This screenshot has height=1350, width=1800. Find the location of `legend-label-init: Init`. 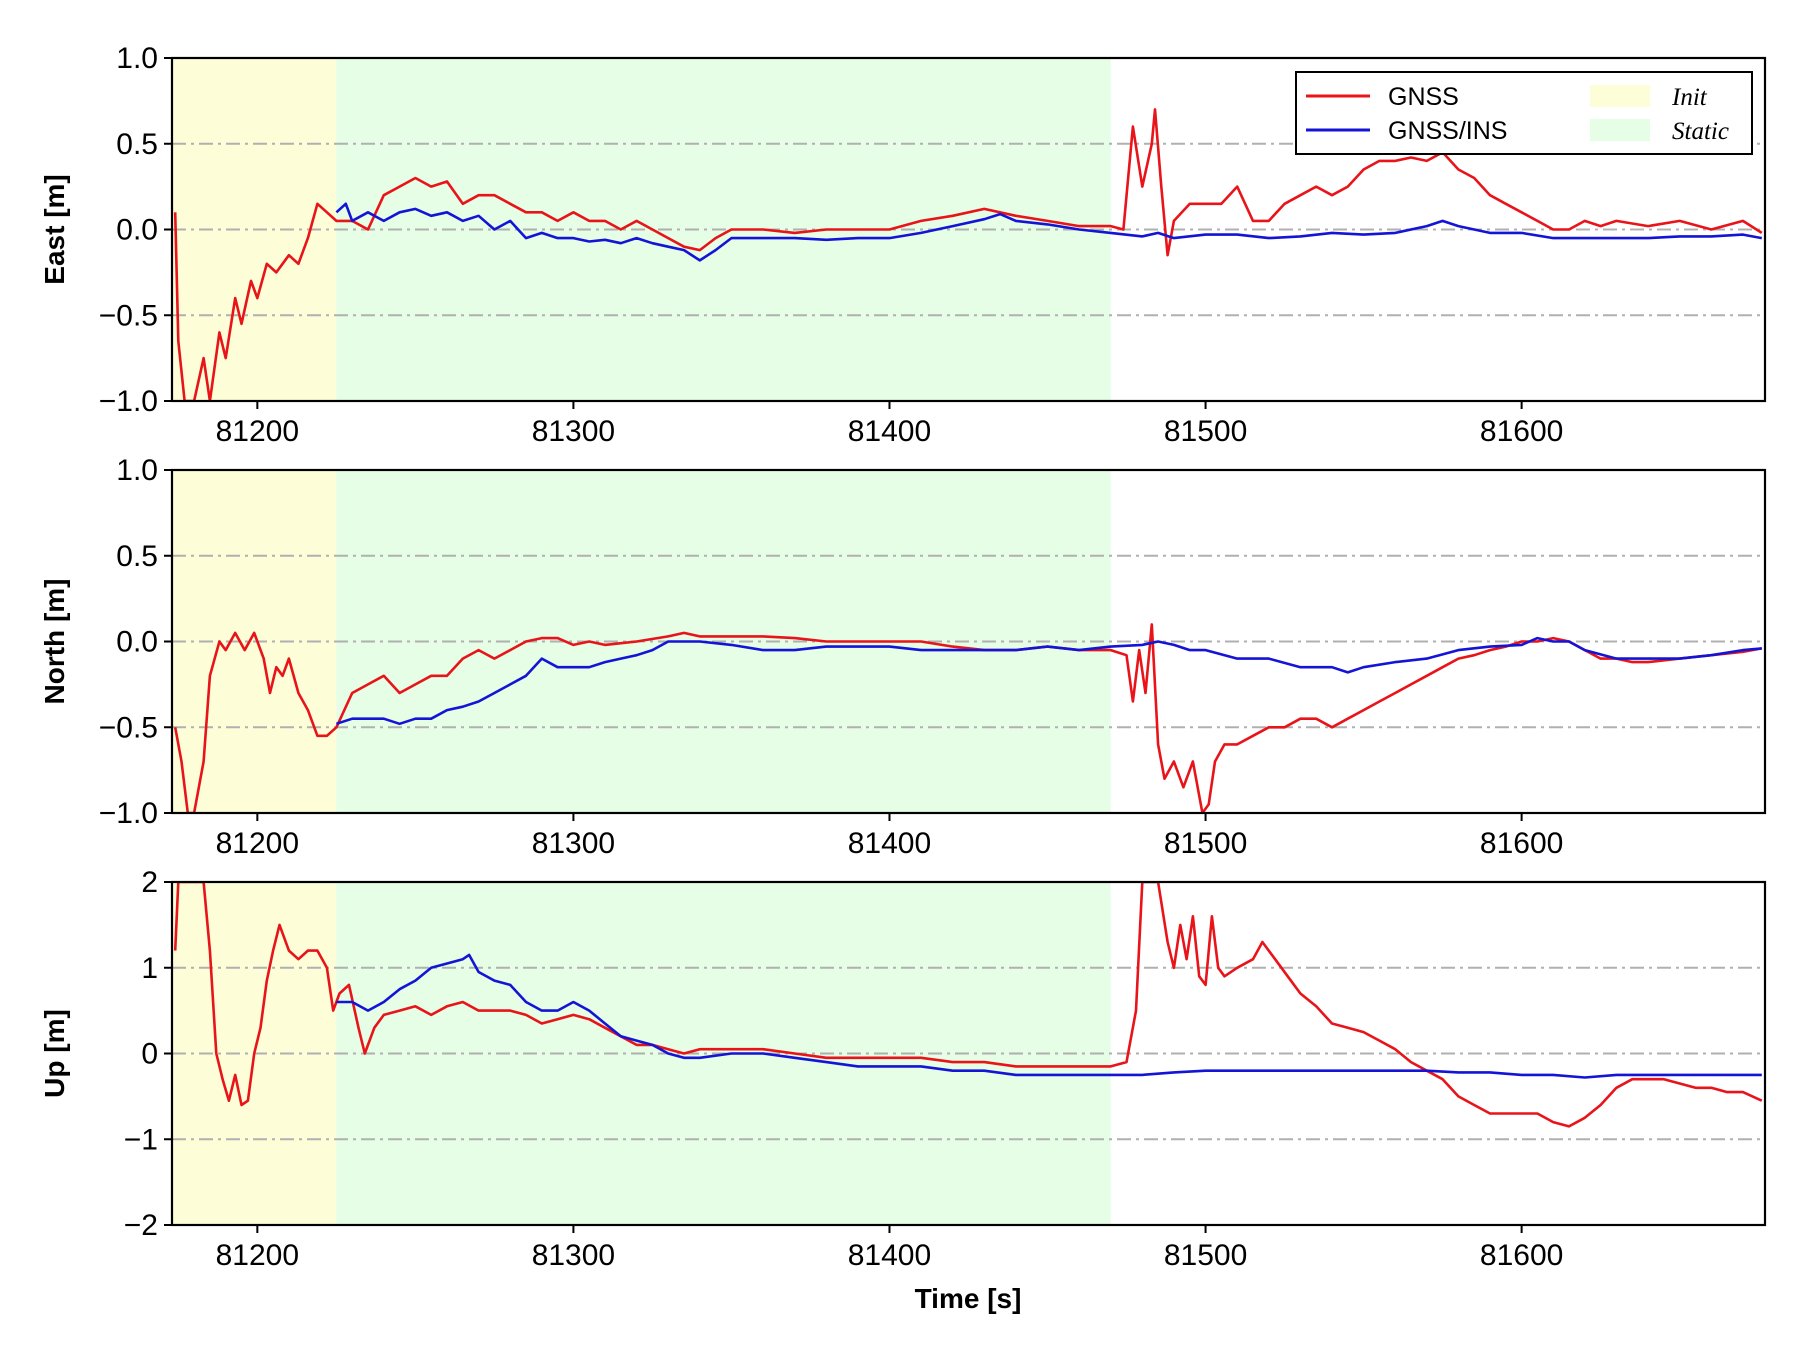

legend-label-init: Init is located at coordinates (1689, 97).